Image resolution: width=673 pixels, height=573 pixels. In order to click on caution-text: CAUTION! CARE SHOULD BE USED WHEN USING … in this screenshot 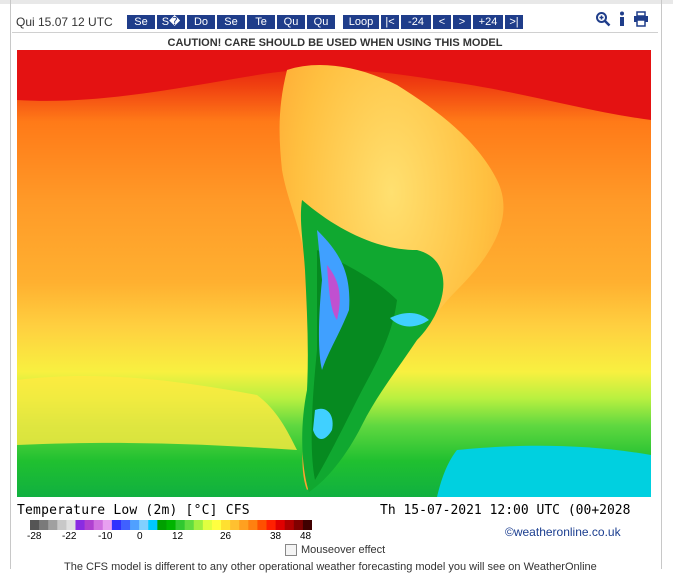, I will do `click(335, 43)`.